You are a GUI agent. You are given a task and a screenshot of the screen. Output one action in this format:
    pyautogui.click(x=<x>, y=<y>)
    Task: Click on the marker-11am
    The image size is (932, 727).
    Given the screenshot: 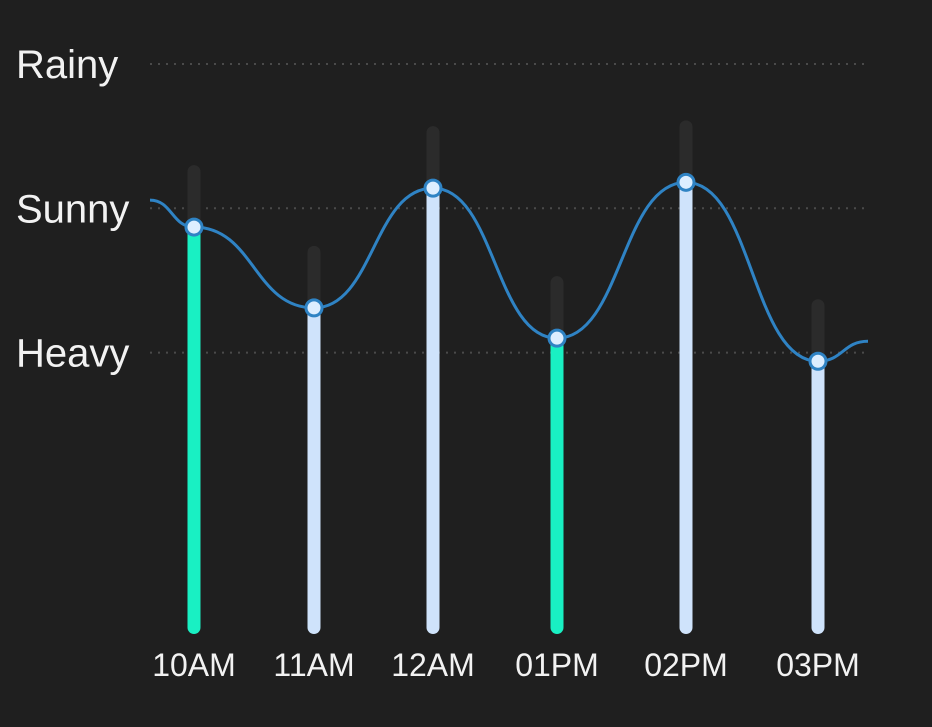 What is the action you would take?
    pyautogui.click(x=314, y=308)
    